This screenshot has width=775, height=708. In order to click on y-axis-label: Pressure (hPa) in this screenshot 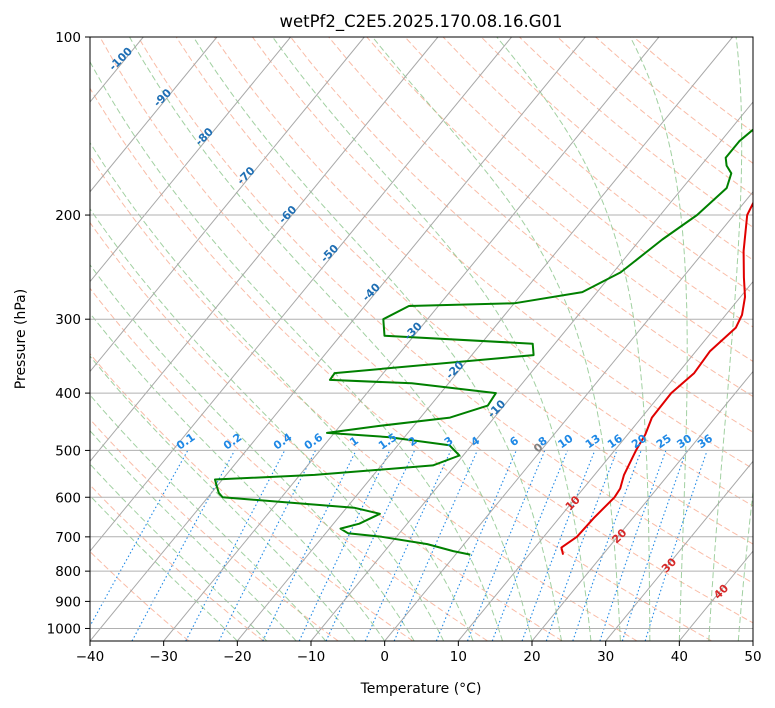, I will do `click(21, 339)`.